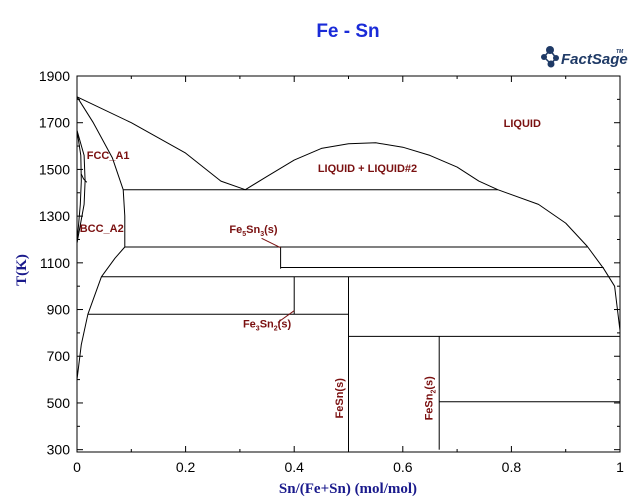  I want to click on factsage-molecule-icon, so click(550, 57).